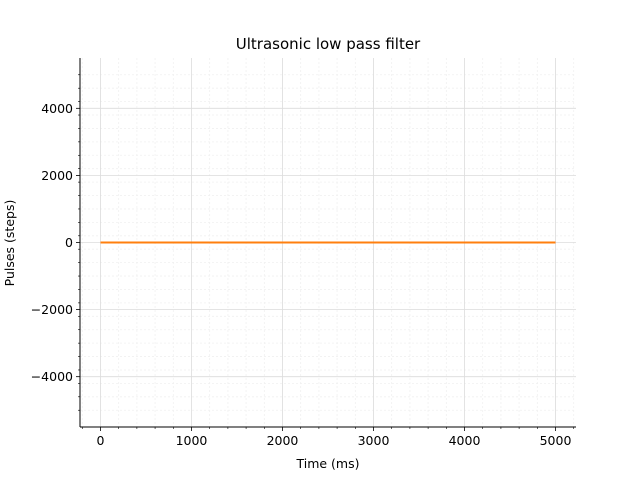 The height and width of the screenshot is (480, 640). Describe the element at coordinates (328, 44) in the screenshot. I see `chart-title: Ultrasonic low pass filter` at that location.